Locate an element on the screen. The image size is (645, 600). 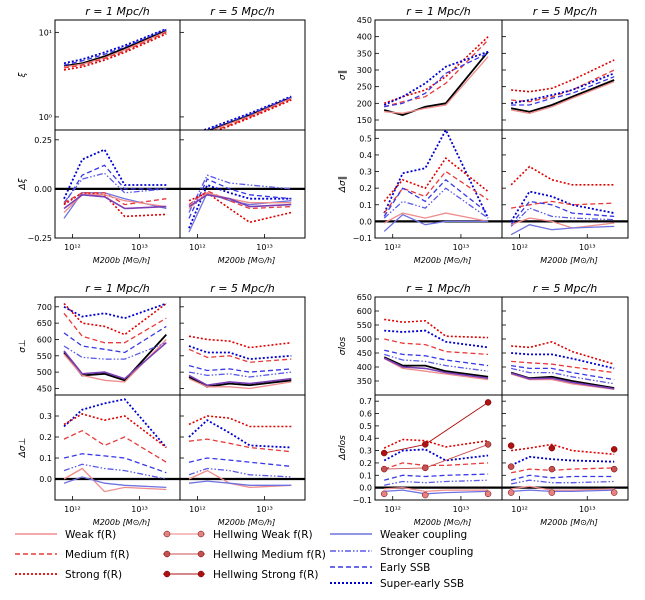
y-tick-label: 0.3 is located at coordinates (365, 451).